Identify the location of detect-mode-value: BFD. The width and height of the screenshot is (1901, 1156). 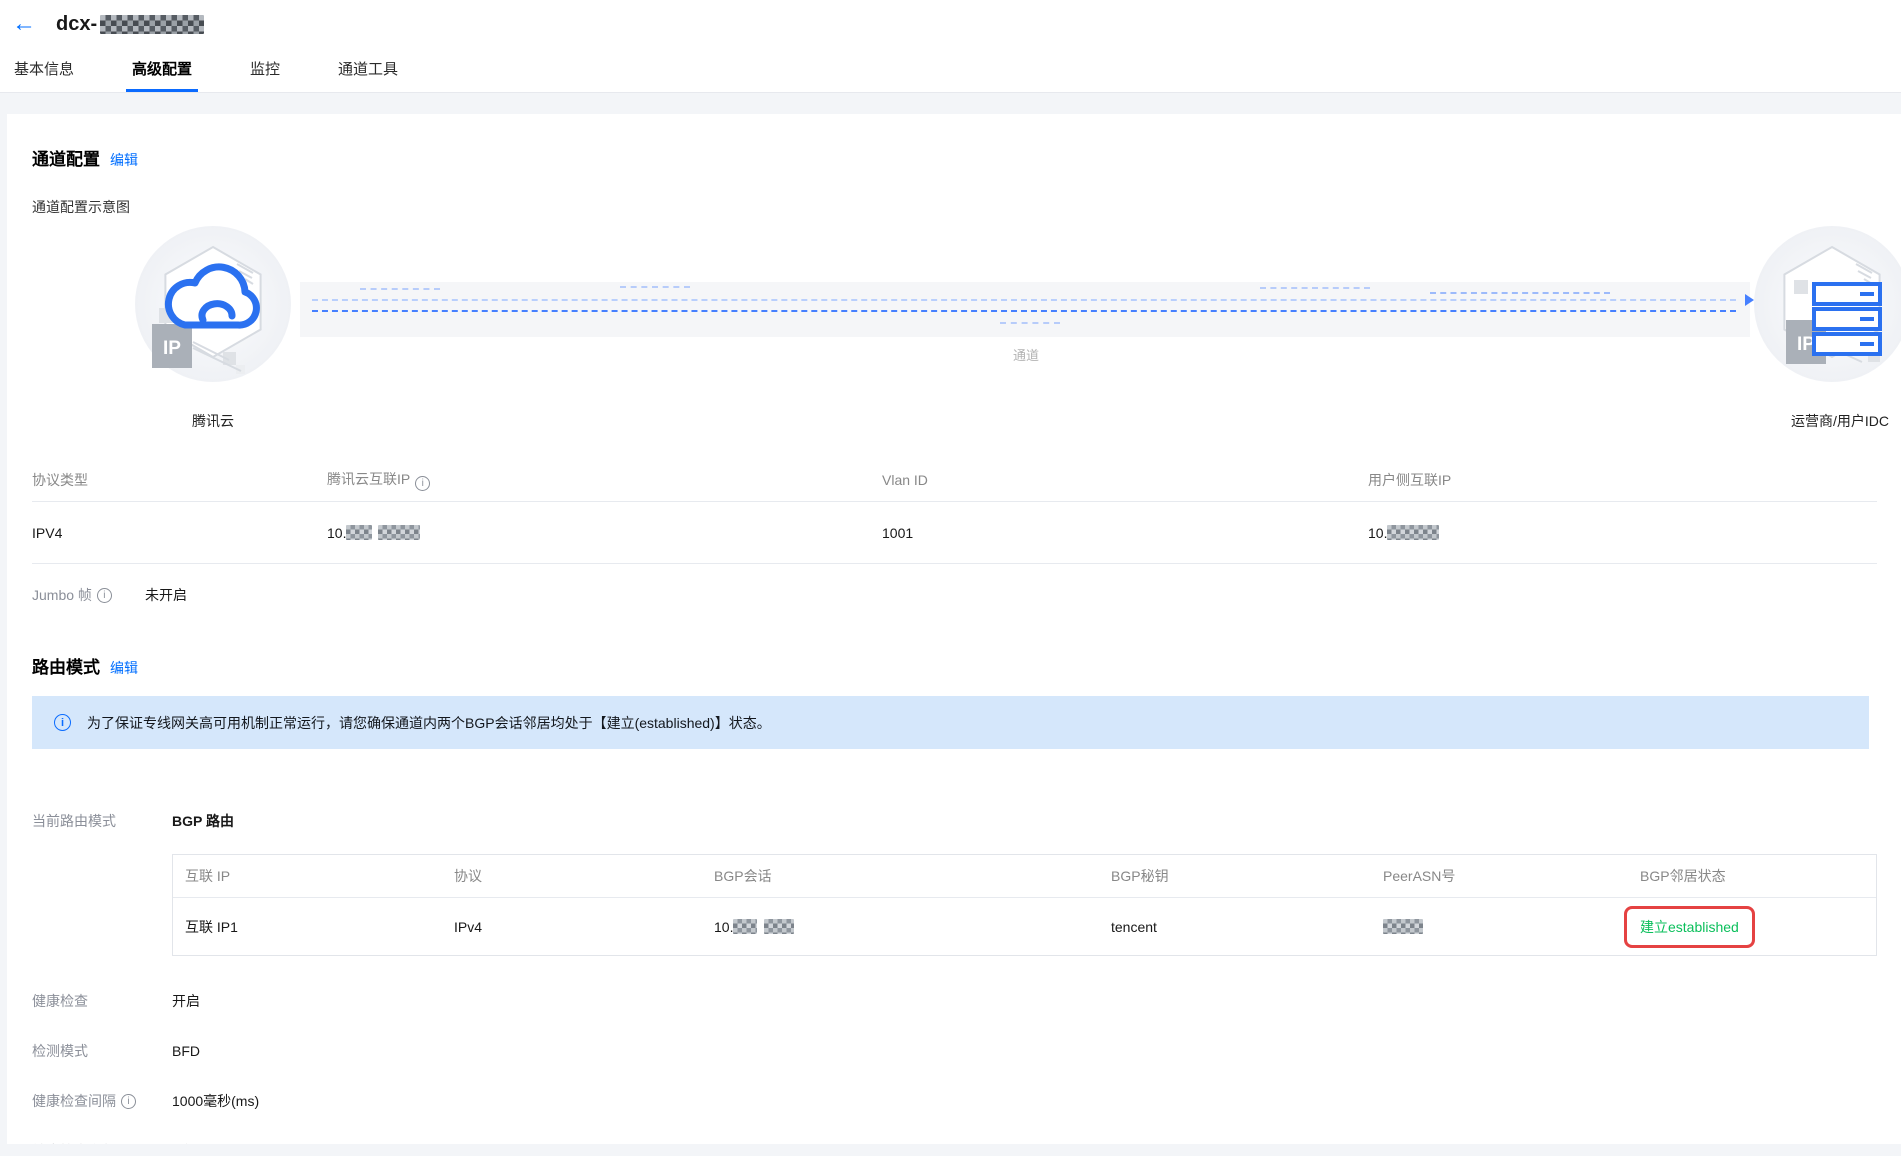
(186, 1051).